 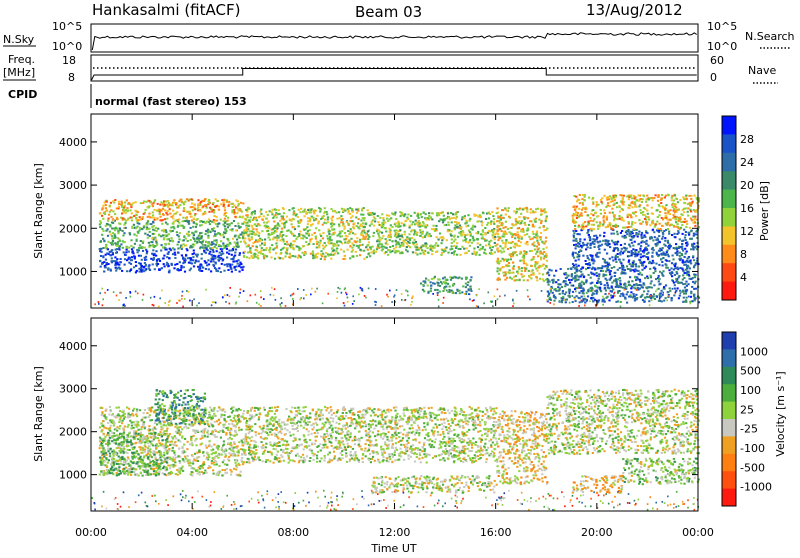 What do you see at coordinates (73, 142) in the screenshot?
I see `y-tick-label: 4000` at bounding box center [73, 142].